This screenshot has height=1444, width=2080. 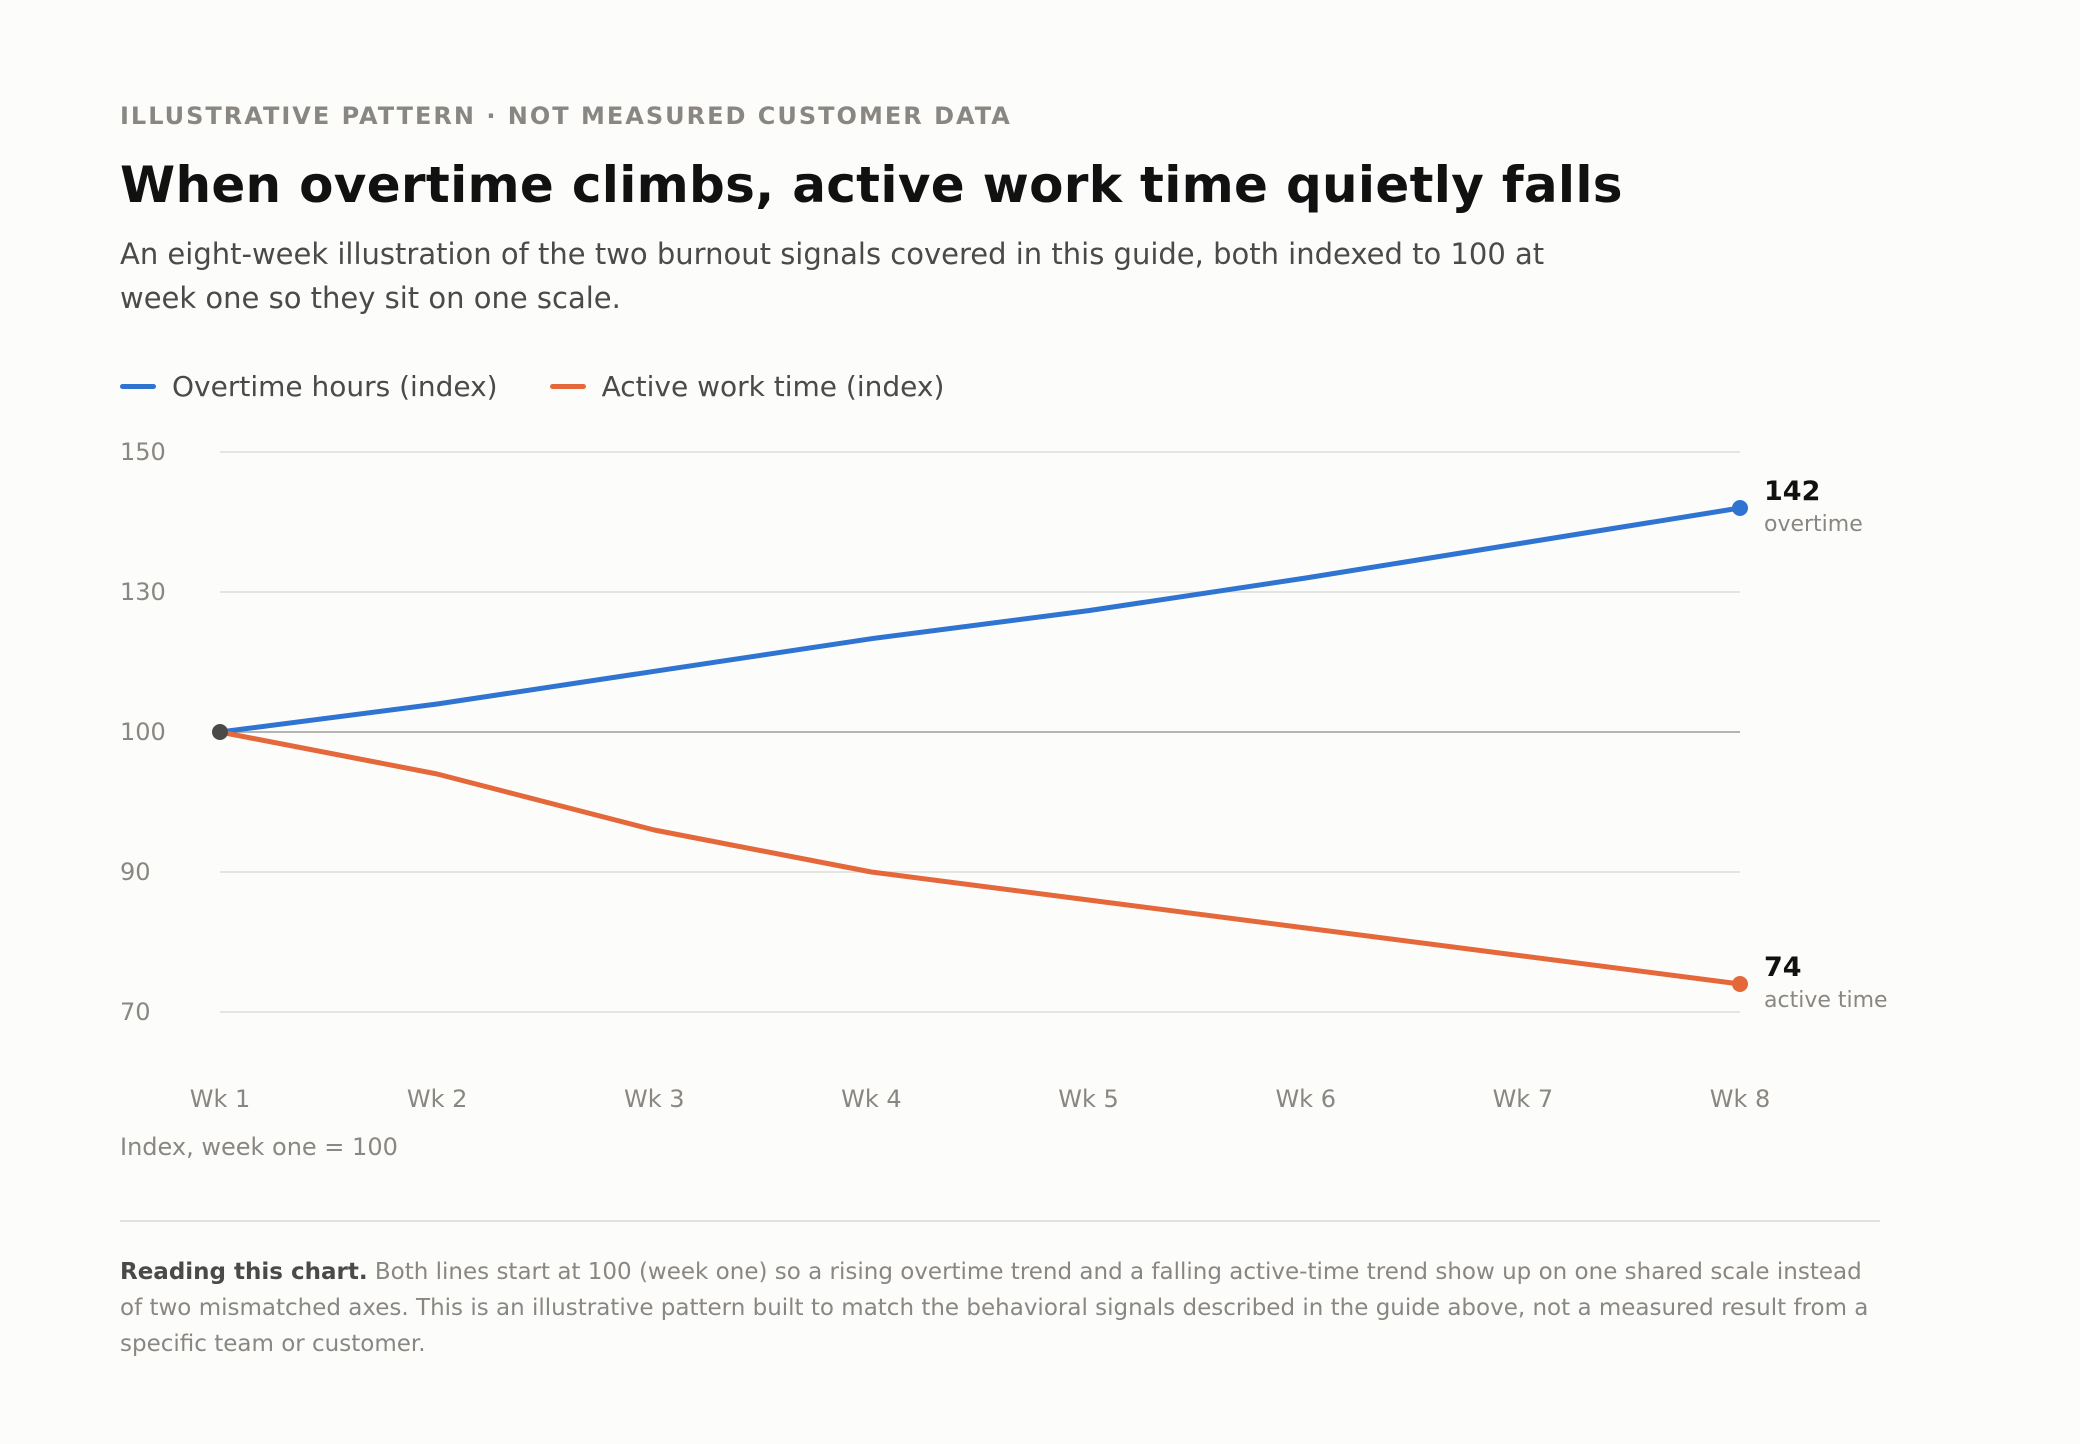 I want to click on legend-swatch-active, so click(x=567, y=386).